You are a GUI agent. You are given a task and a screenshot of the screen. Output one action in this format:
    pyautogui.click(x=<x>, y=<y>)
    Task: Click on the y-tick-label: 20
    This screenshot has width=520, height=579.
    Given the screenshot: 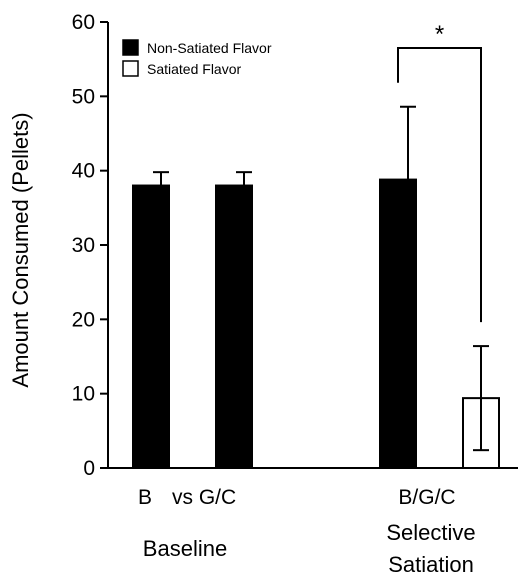 What is the action you would take?
    pyautogui.click(x=83, y=319)
    